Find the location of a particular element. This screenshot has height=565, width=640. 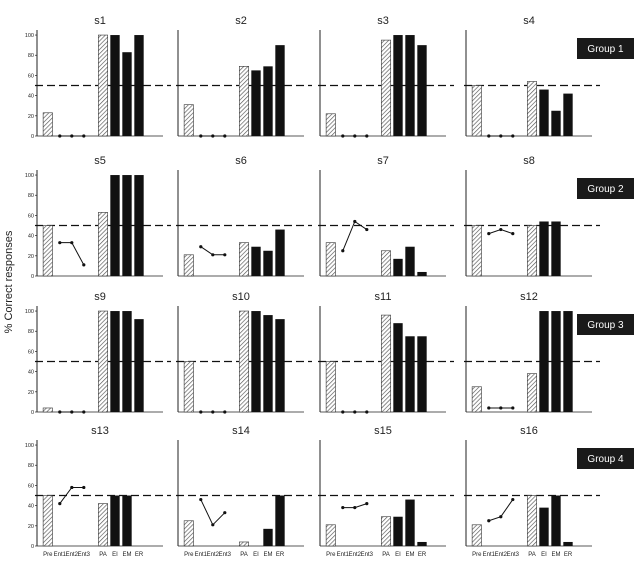

panel-s10: s10 is located at coordinates (244, 352).